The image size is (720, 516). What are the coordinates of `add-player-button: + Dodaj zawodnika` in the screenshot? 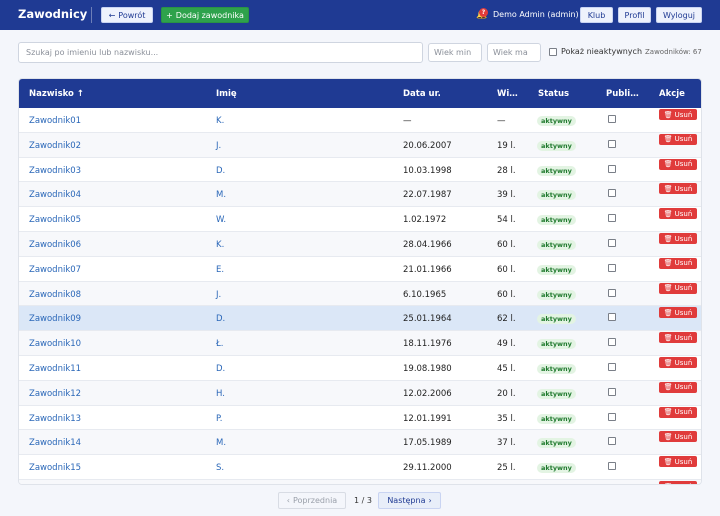 It's located at (205, 15).